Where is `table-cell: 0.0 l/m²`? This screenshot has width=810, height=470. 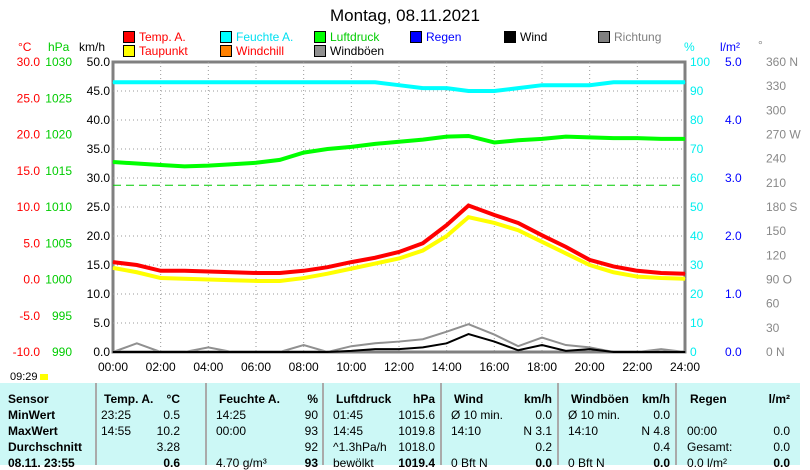
table-cell: 0.0 l/m² is located at coordinates (707, 463).